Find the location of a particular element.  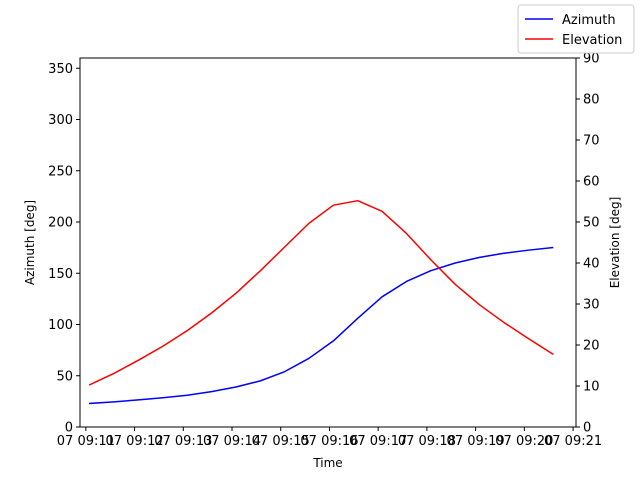

x-tick-label: 07 09:15 is located at coordinates (281, 441).